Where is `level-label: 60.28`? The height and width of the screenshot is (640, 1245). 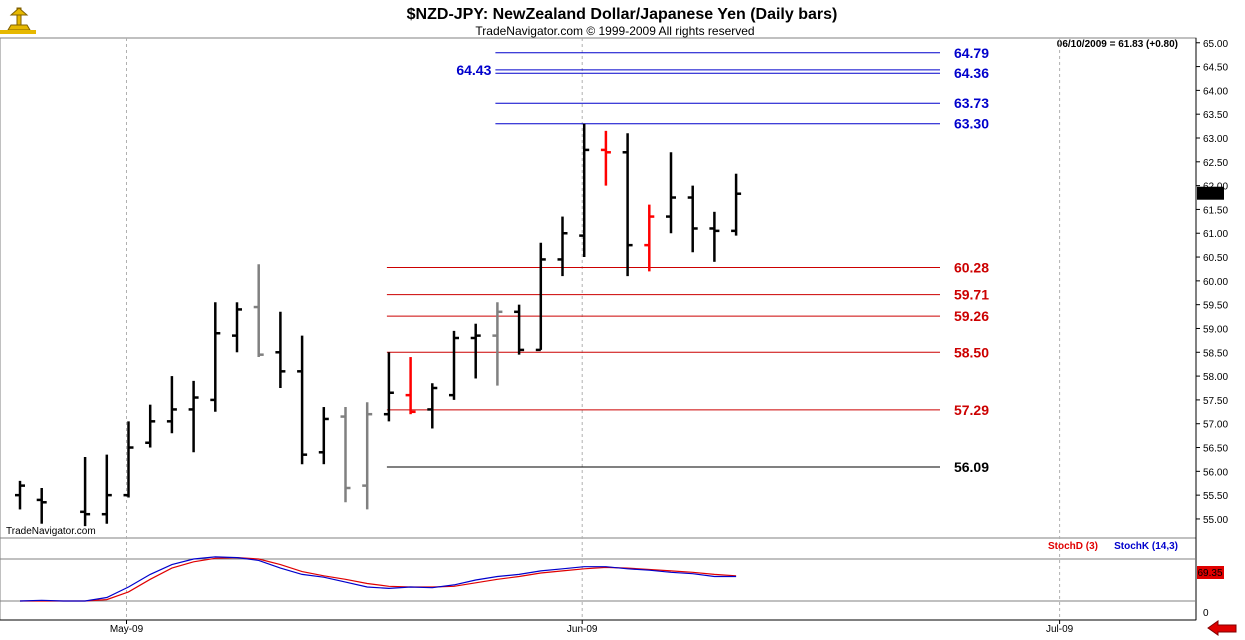 level-label: 60.28 is located at coordinates (971, 268).